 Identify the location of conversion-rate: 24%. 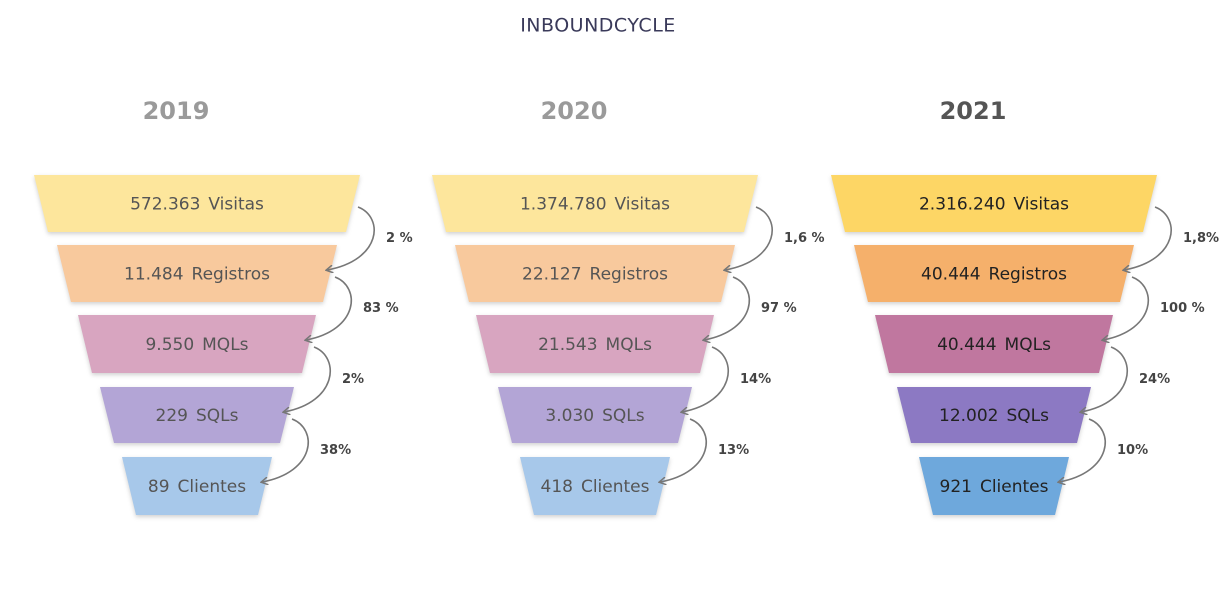
(1154, 379).